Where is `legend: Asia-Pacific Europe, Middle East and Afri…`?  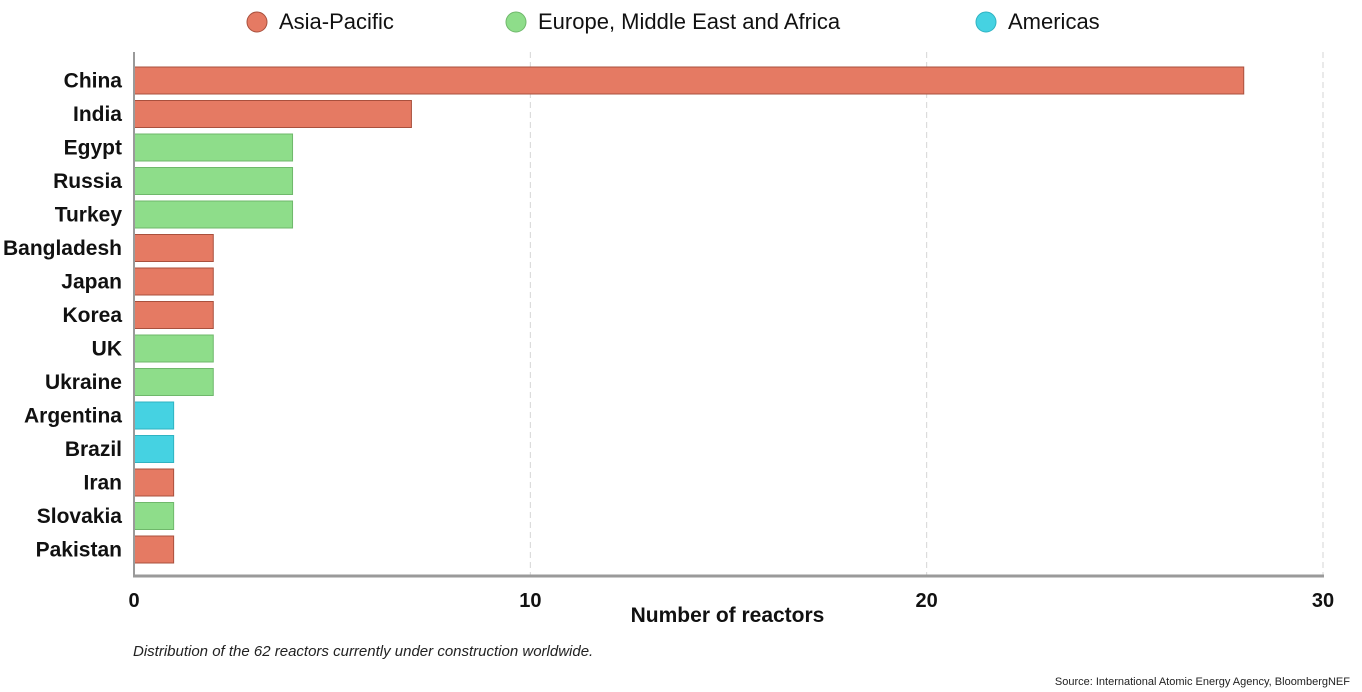 legend: Asia-Pacific Europe, Middle East and Afri… is located at coordinates (673, 21).